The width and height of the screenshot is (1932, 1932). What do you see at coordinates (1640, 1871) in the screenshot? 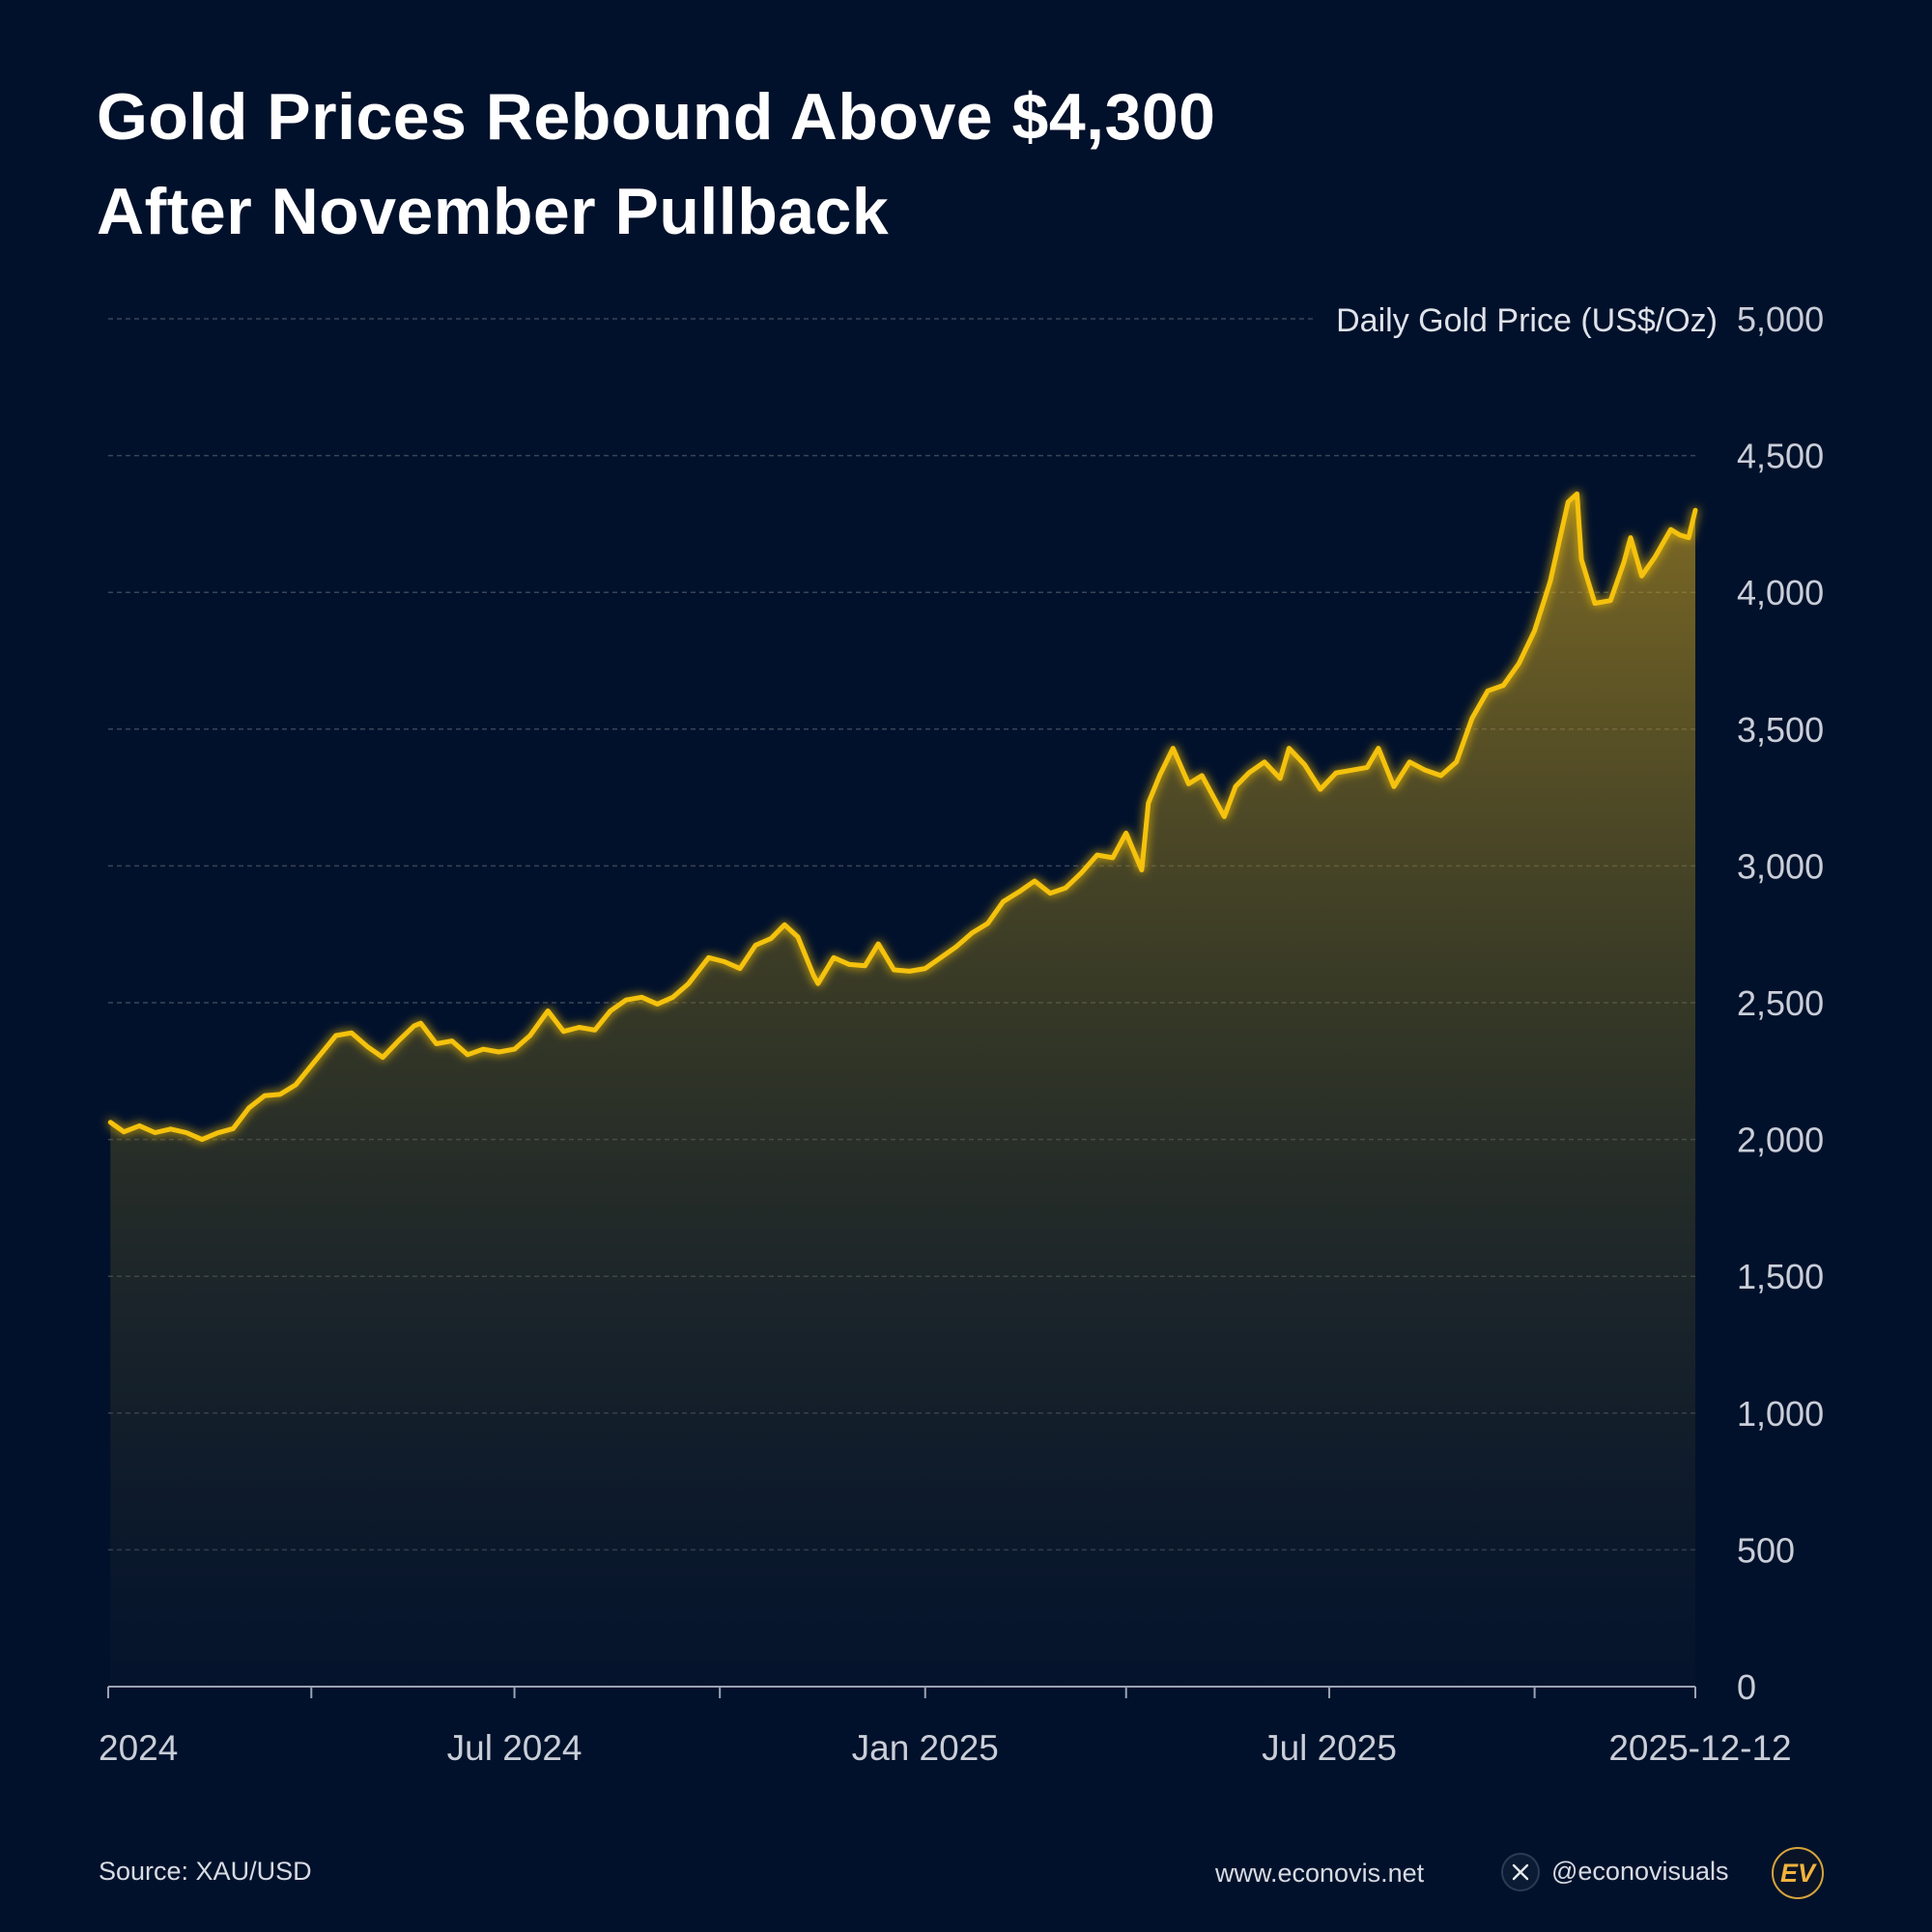
I see `social-handle: @econovisuals` at bounding box center [1640, 1871].